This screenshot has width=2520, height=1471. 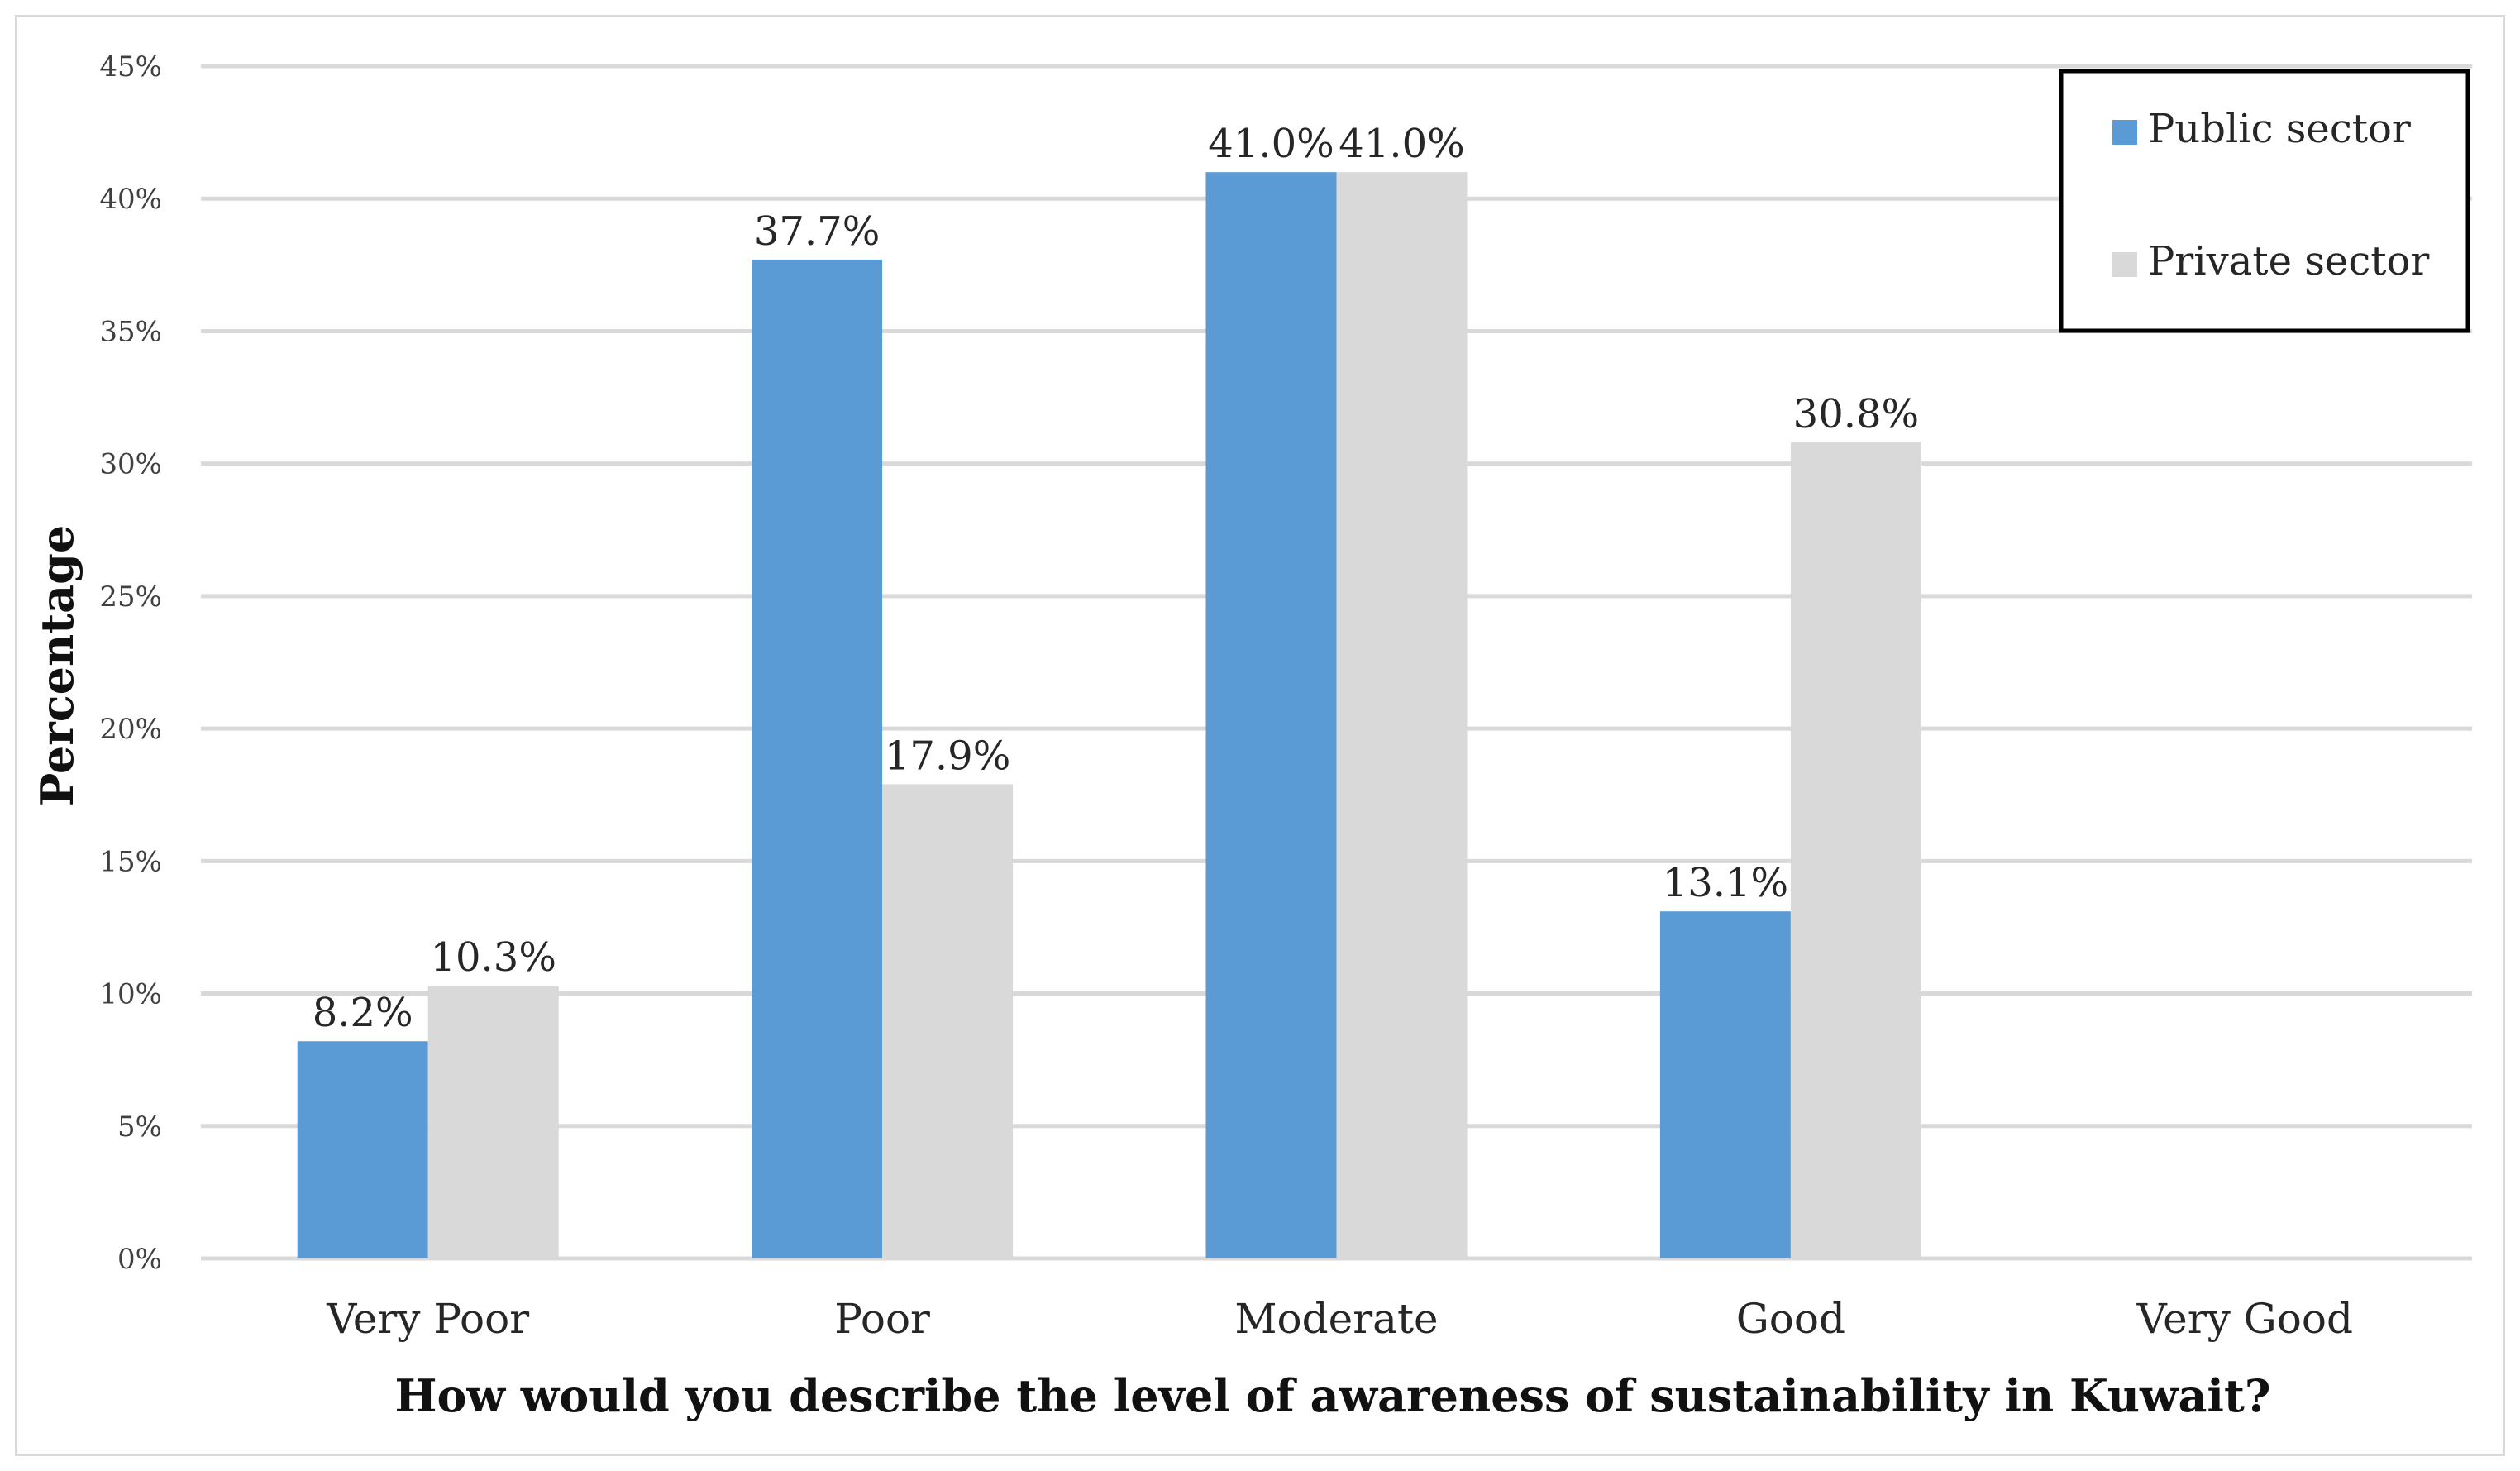 What do you see at coordinates (1336, 1319) in the screenshot?
I see `x-category-label: Moderate` at bounding box center [1336, 1319].